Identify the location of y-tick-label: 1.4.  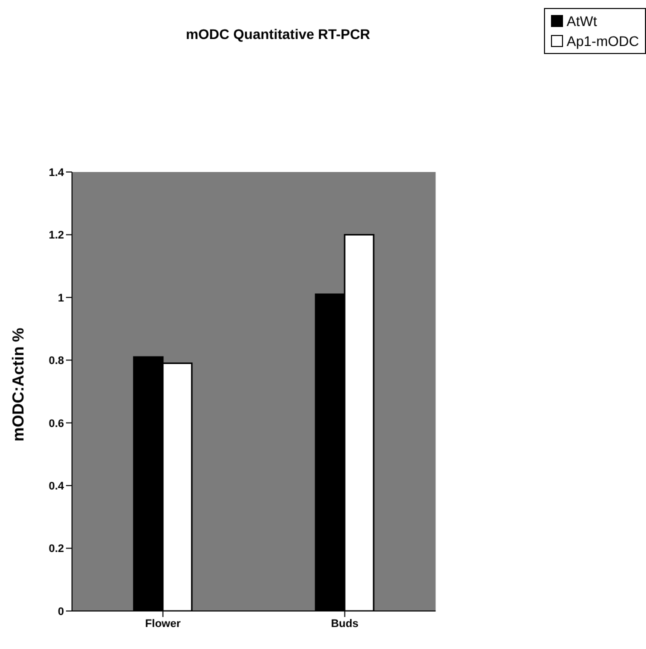
(56, 172).